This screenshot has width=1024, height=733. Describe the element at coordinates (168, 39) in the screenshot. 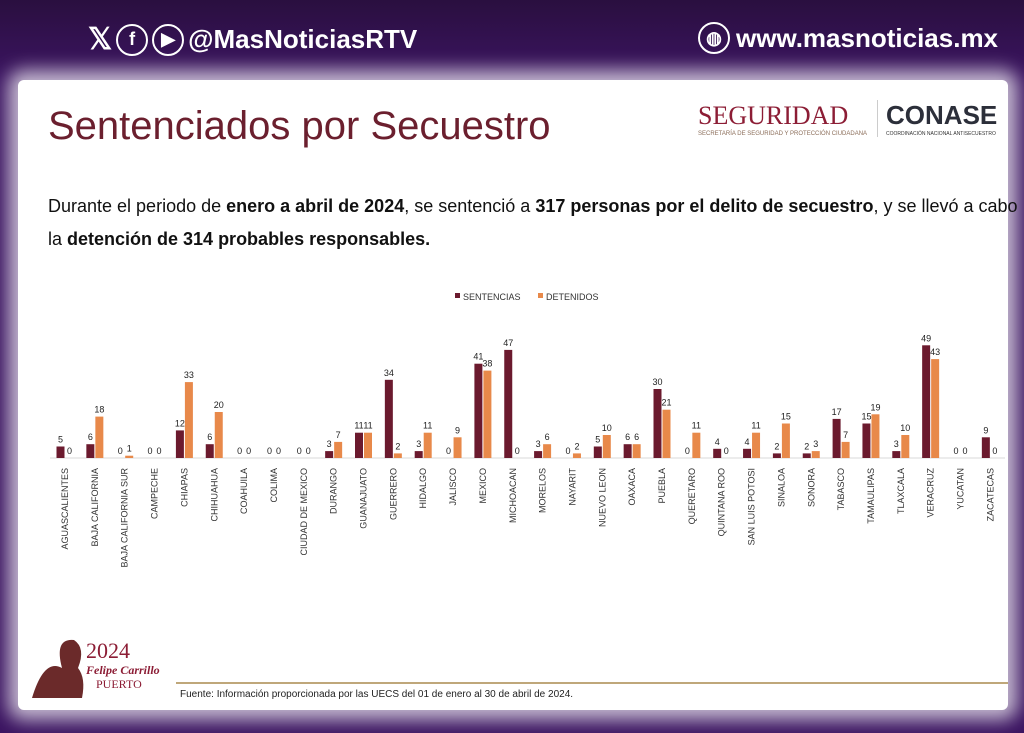

I see `youtube-icon: ▶` at that location.